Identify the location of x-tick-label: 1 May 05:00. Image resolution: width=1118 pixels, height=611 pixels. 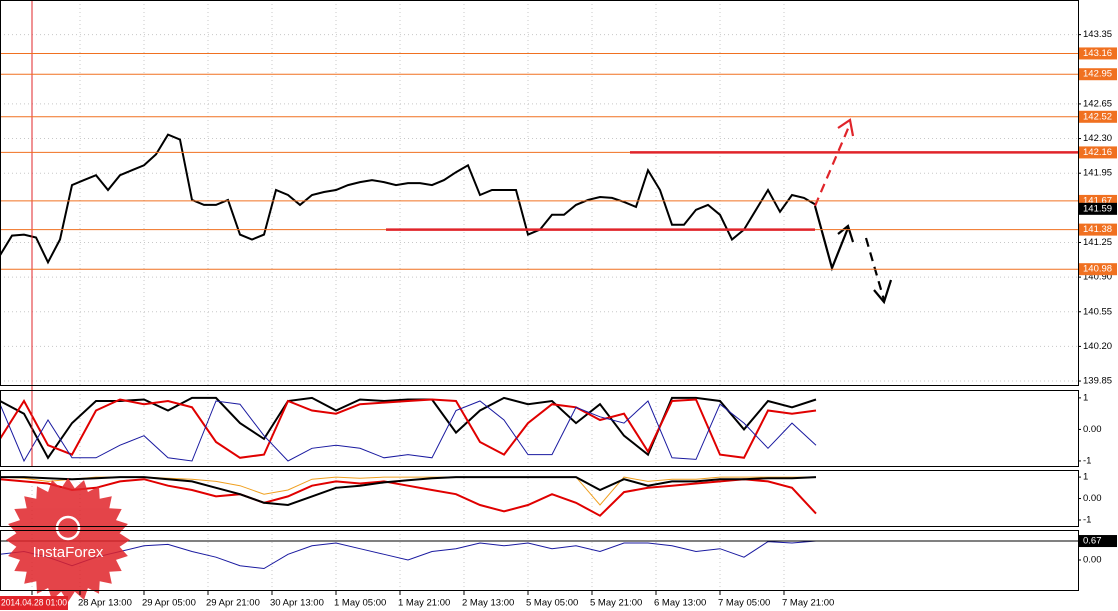
(360, 603).